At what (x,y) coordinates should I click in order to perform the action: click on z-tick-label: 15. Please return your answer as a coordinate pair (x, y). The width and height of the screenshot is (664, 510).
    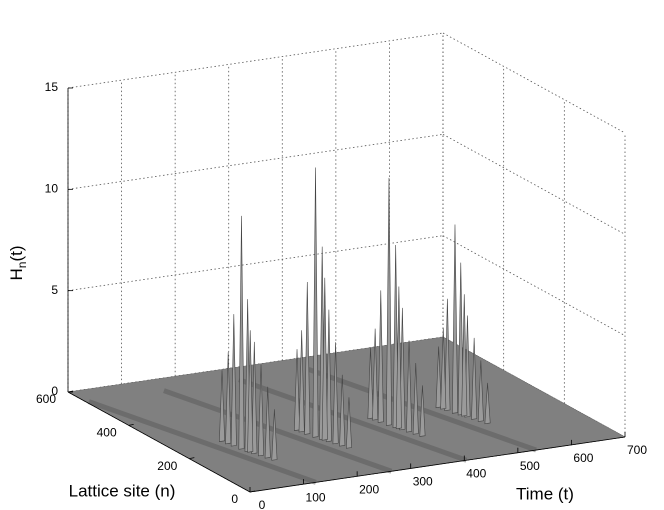
    Looking at the image, I should click on (52, 87).